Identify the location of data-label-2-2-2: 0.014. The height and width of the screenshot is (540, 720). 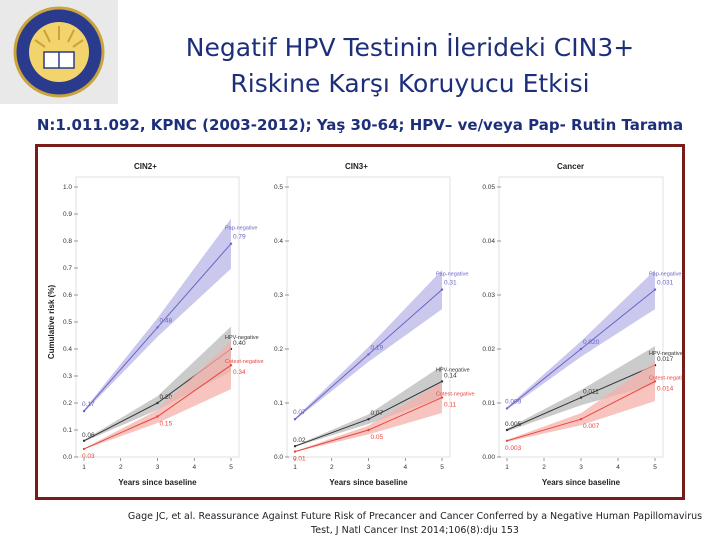
(665, 388).